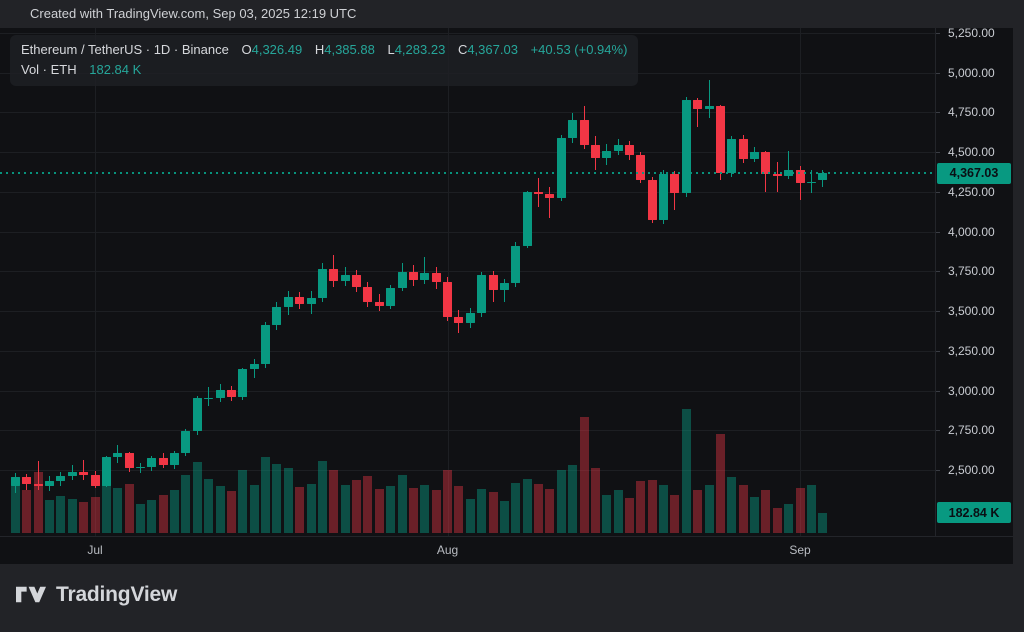 The image size is (1024, 632). I want to click on time-scale: Jul Aug Sep, so click(506, 550).